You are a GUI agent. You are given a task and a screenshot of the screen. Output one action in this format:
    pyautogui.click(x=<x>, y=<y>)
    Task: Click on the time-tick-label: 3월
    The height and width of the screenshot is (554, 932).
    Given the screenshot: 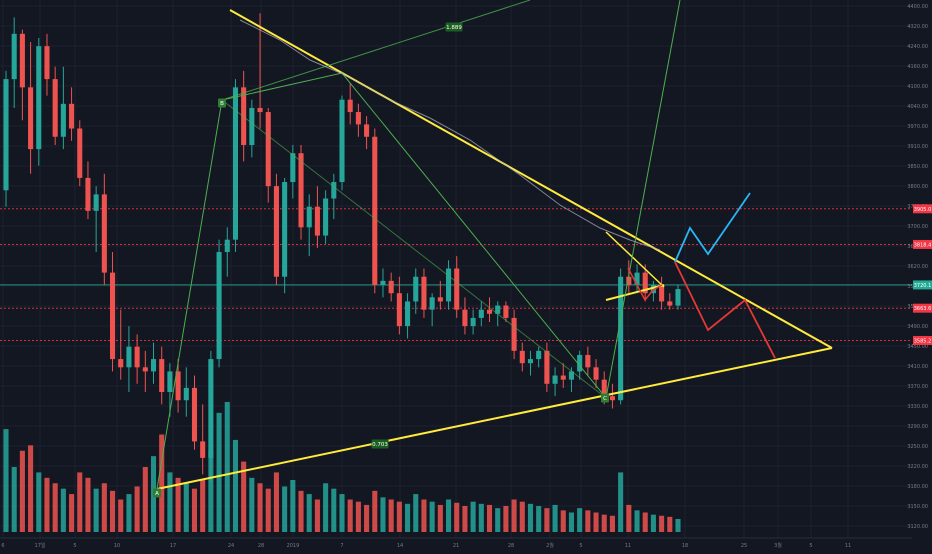 What is the action you would take?
    pyautogui.click(x=778, y=545)
    